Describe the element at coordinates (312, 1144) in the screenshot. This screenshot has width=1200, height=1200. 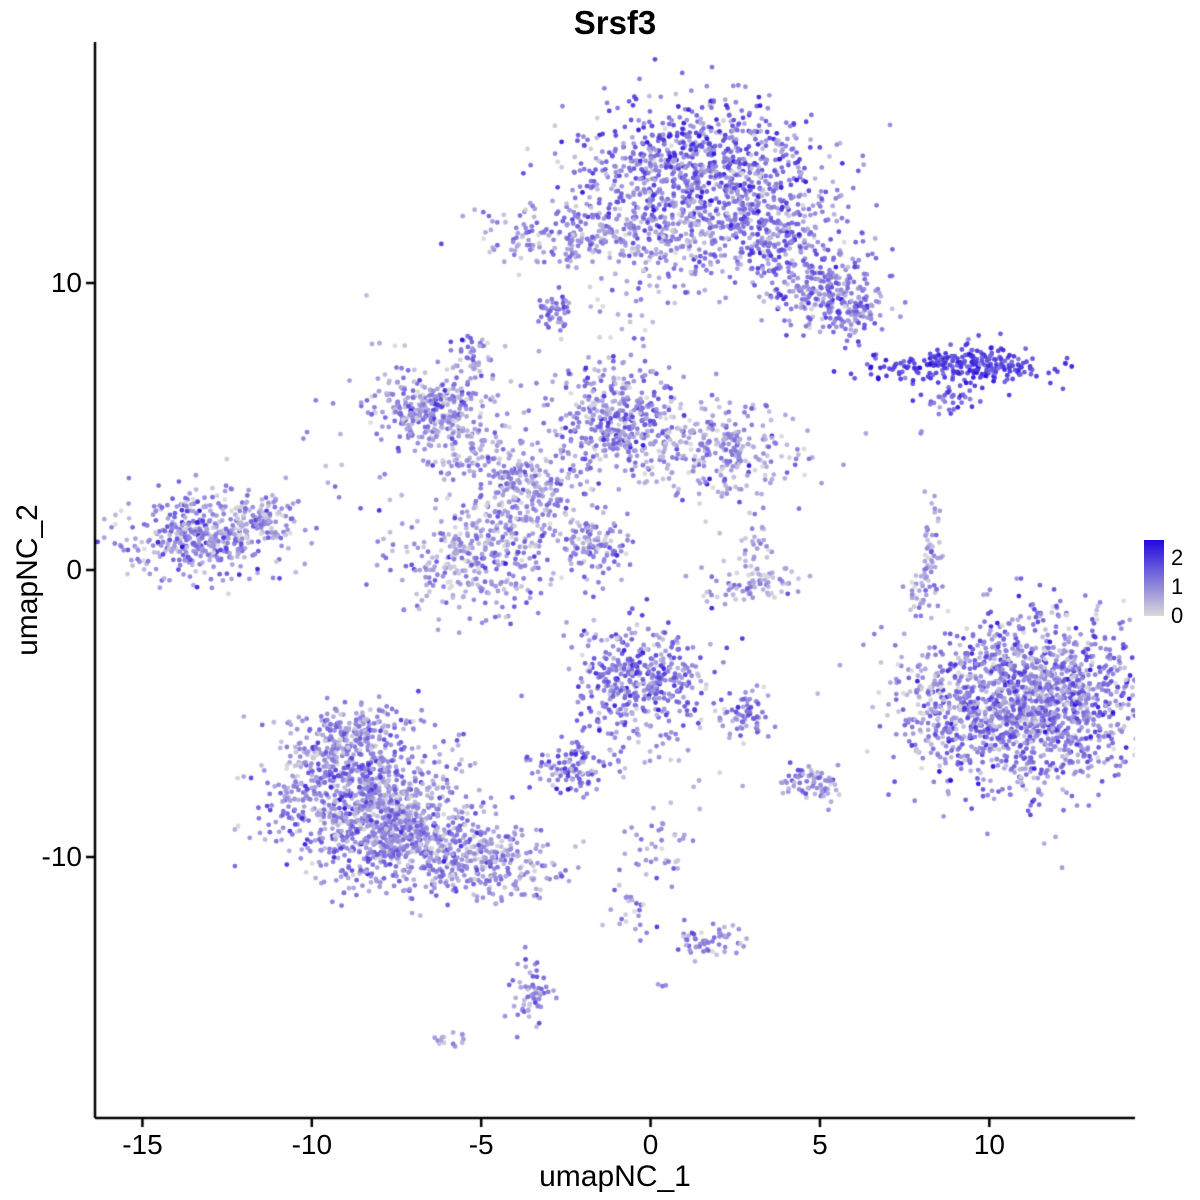
I see `x-tick-label: -10` at that location.